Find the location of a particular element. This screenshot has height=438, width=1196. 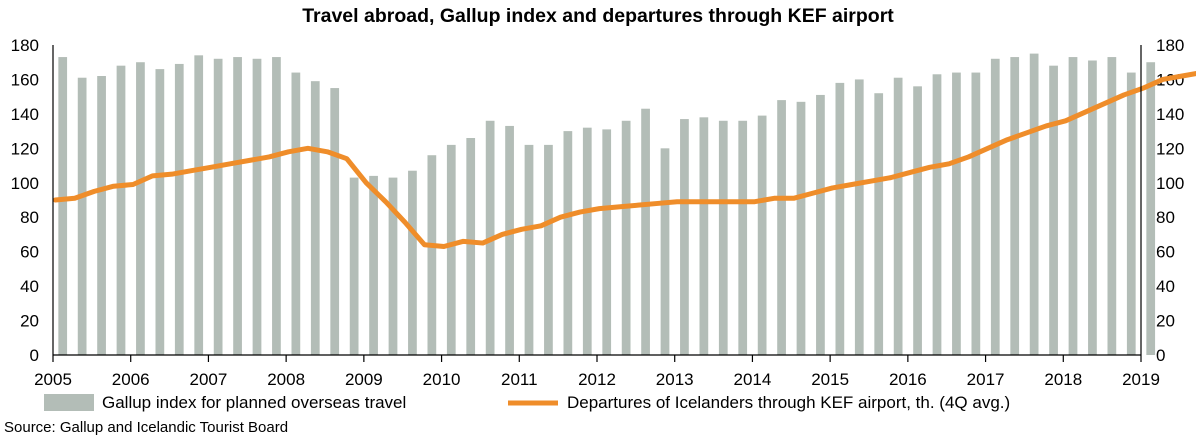

x-tick-label-3: 2008 is located at coordinates (286, 379).